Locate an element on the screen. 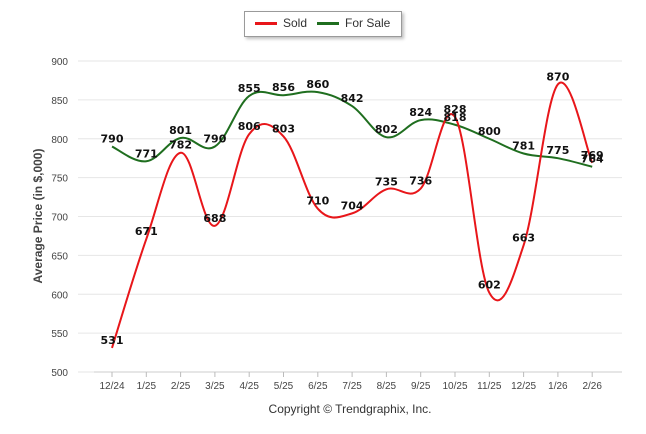  y-tick-650: 650 is located at coordinates (59, 256).